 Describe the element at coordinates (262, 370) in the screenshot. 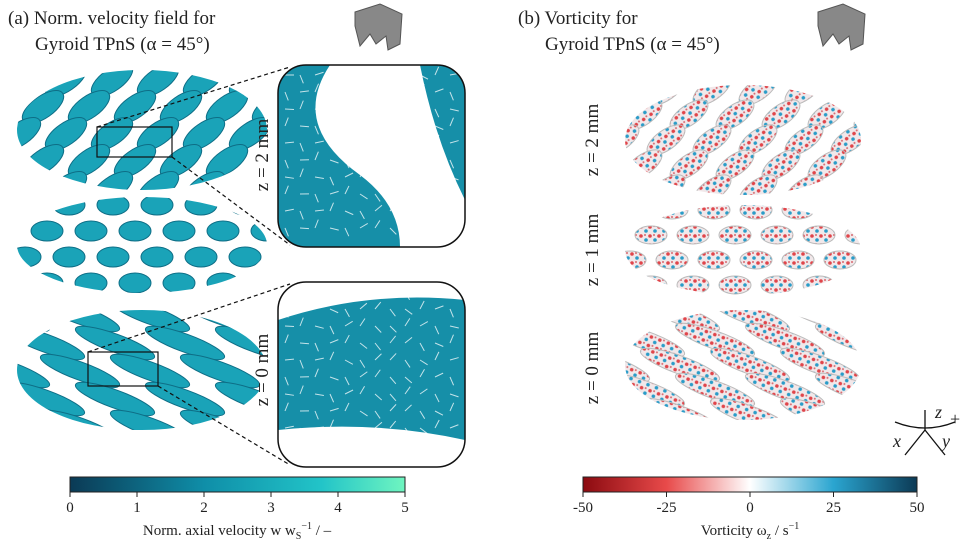

I see `inset-label: z = 0 mm` at that location.